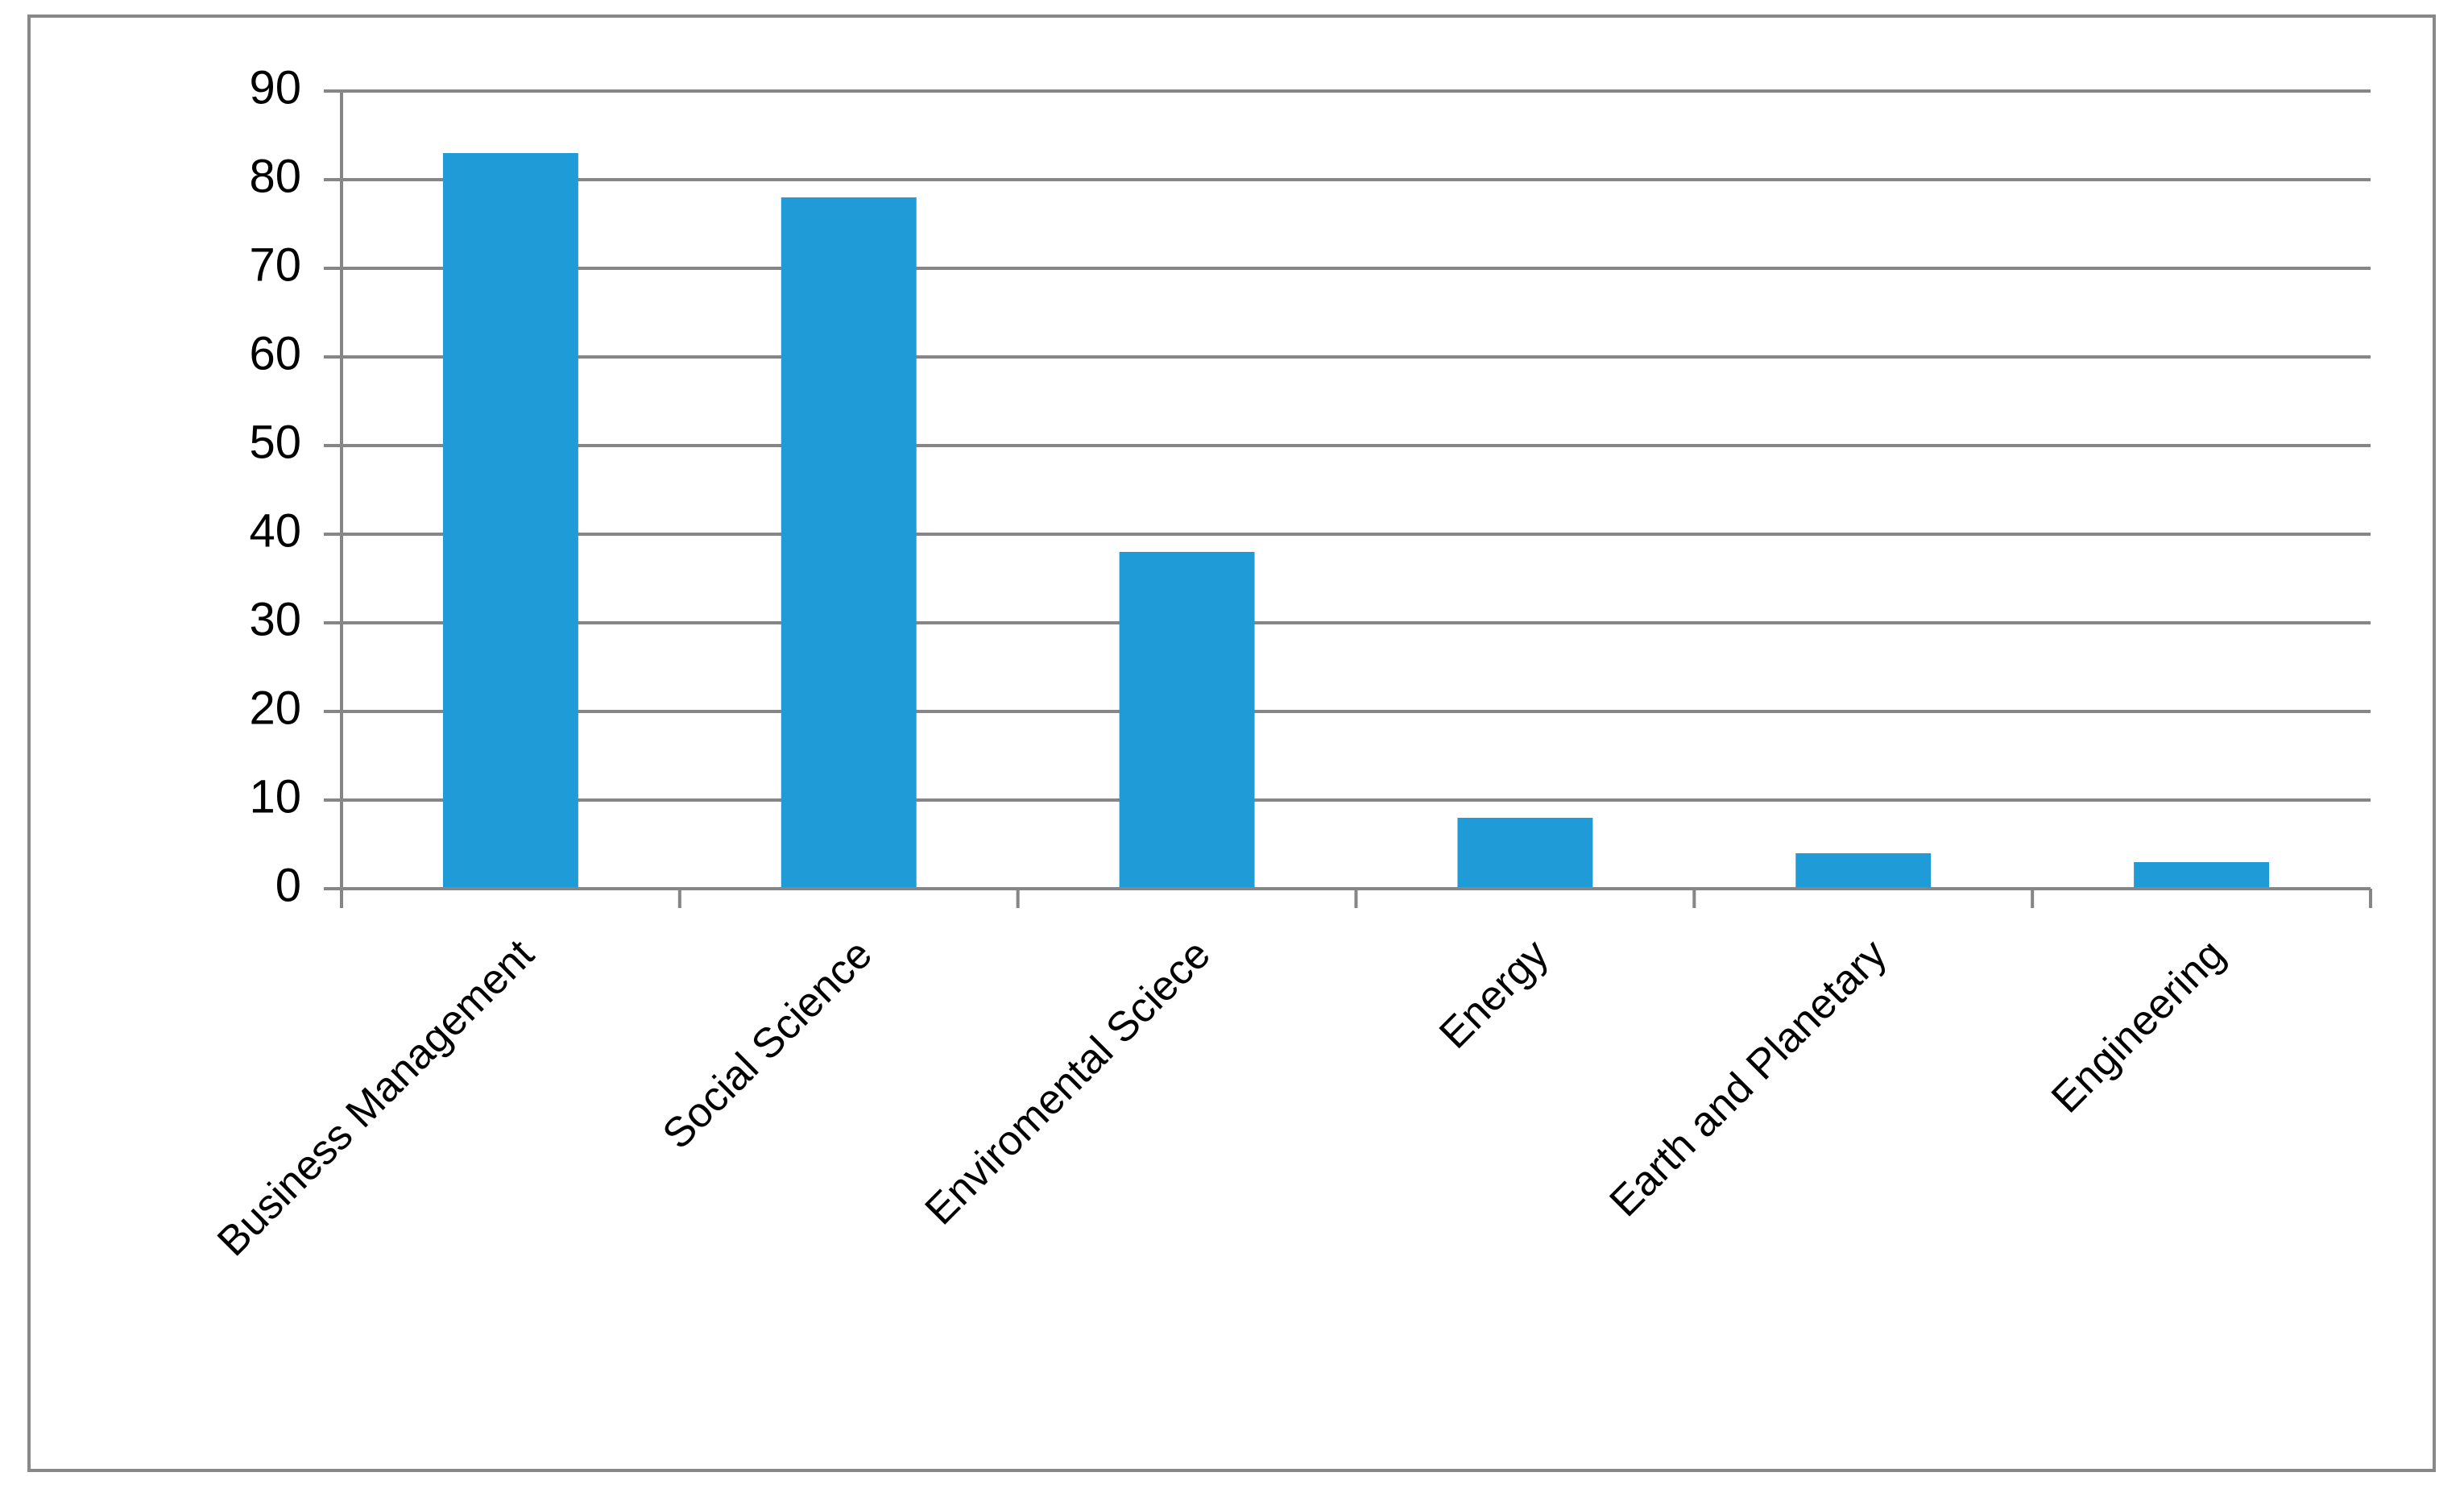  Describe the element at coordinates (288, 885) in the screenshot. I see `y-tick-label: 0` at that location.